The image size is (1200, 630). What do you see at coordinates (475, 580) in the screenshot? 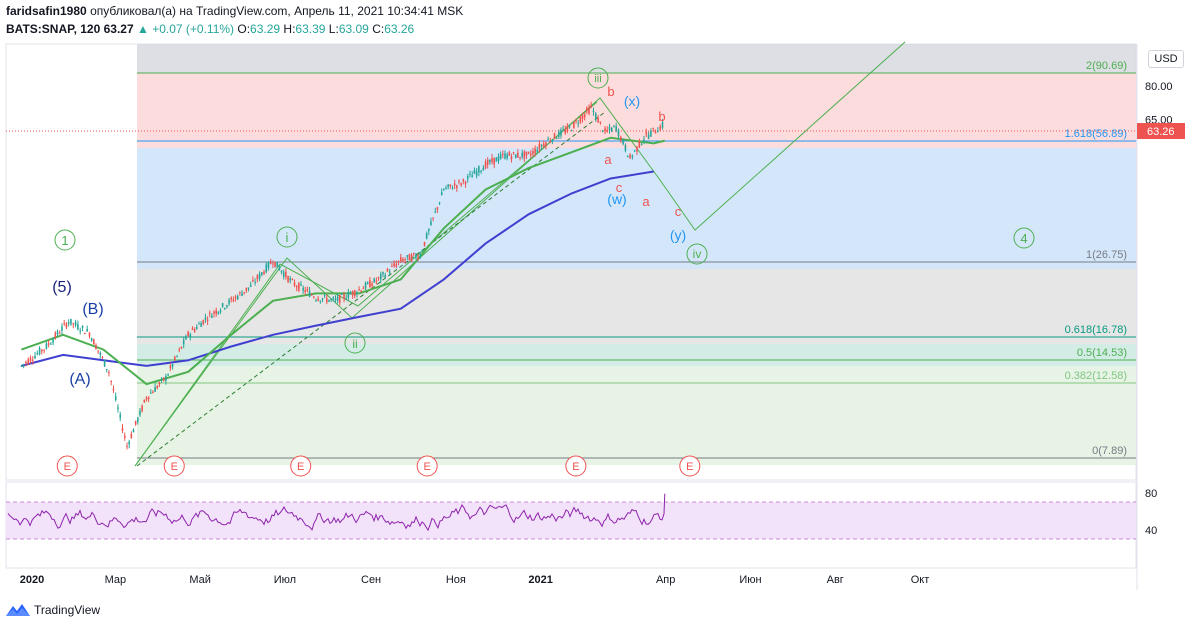
I see `time-axis: 2020 Мар Май Июл Сен Ноя 2021 Апр Июн Авг Окт` at bounding box center [475, 580].